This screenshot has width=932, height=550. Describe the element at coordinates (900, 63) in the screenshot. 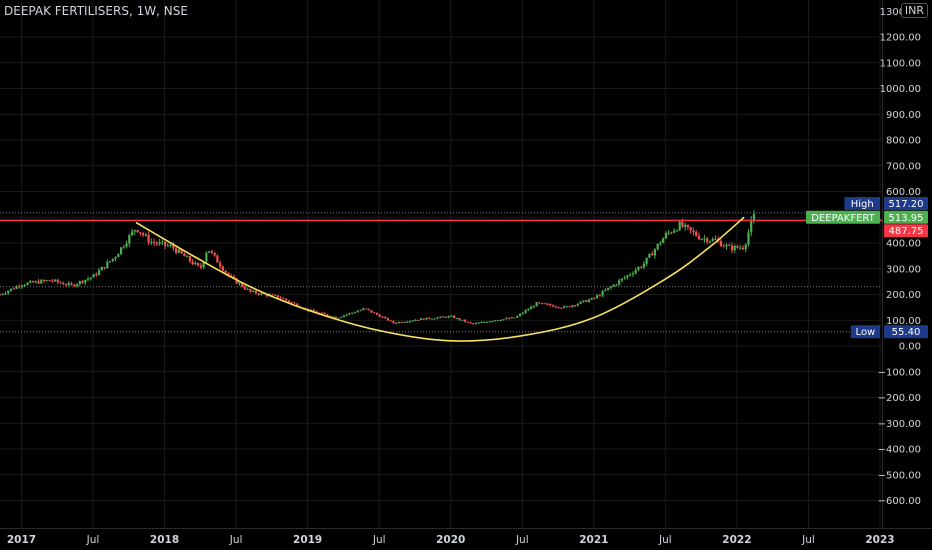

I see `y-tick-label-1: 1100.00` at that location.